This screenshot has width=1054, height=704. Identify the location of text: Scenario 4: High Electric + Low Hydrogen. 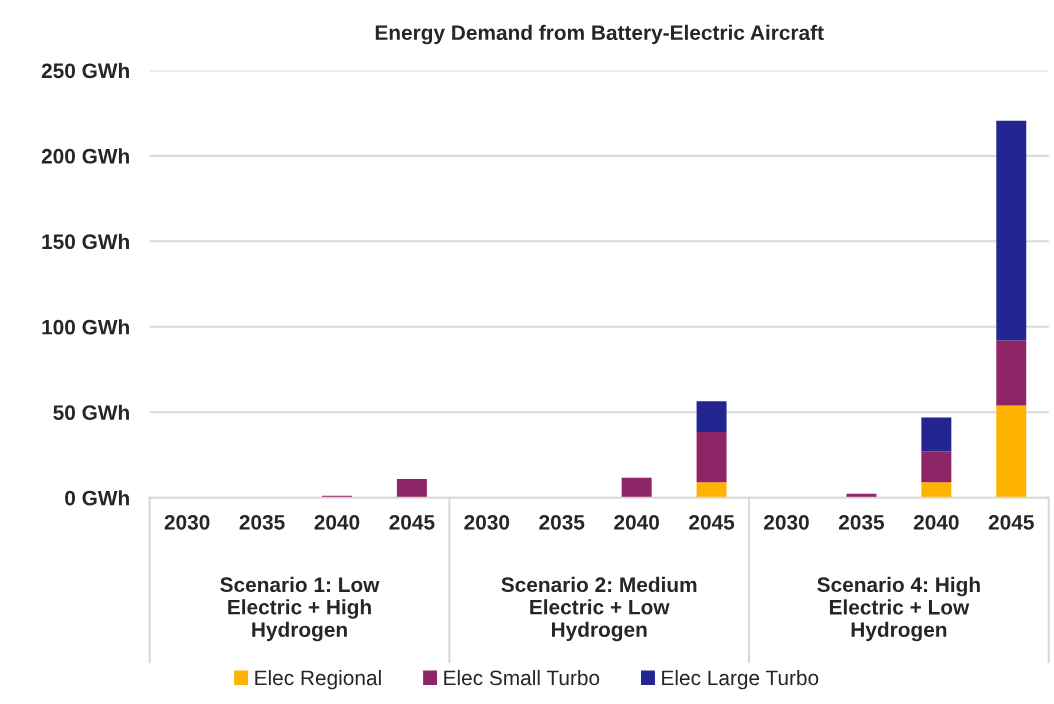
(898, 609).